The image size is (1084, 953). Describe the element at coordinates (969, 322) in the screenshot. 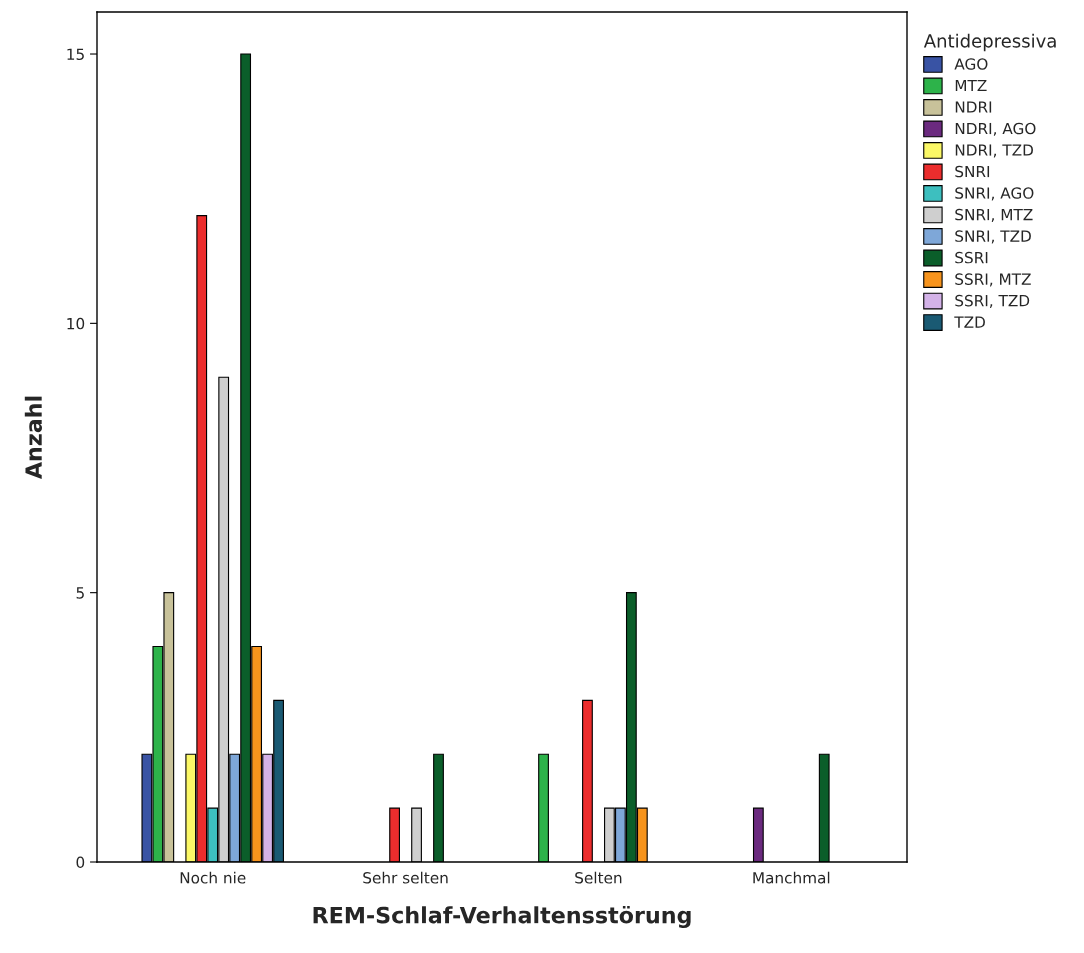

I see `legend-label: TZD` at that location.